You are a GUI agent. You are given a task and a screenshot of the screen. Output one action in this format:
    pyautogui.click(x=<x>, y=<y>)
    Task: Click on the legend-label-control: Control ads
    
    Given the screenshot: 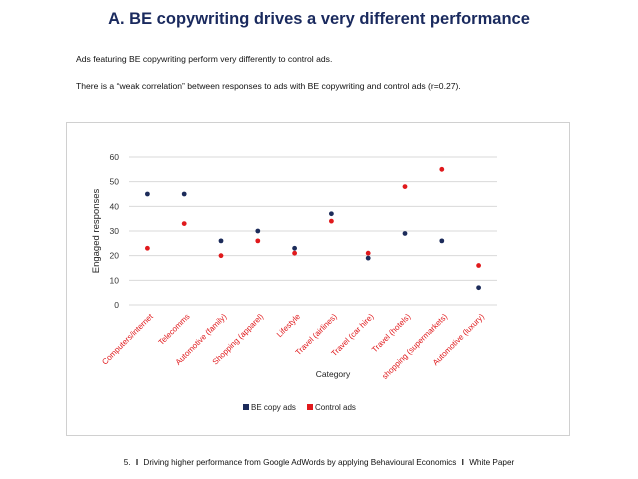 What is the action you would take?
    pyautogui.click(x=335, y=407)
    